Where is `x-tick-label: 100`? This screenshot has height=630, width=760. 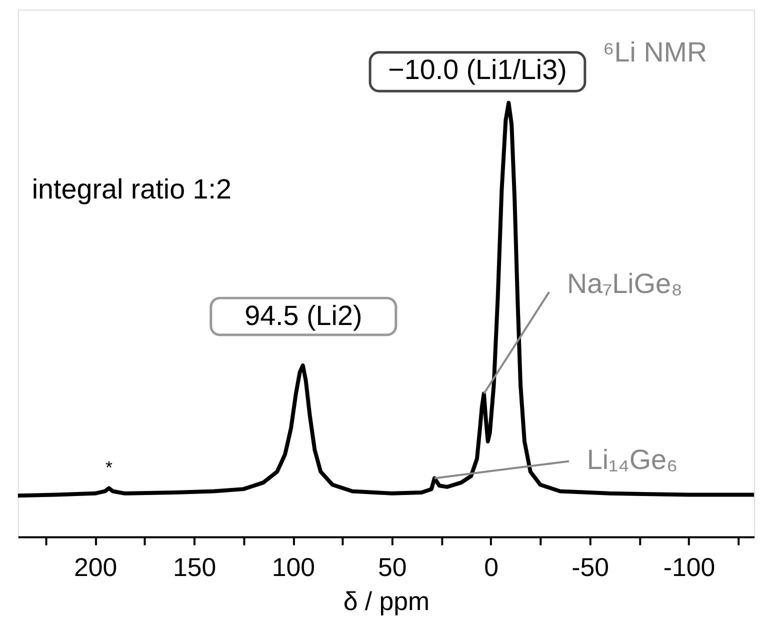 x-tick-label: 100 is located at coordinates (294, 568).